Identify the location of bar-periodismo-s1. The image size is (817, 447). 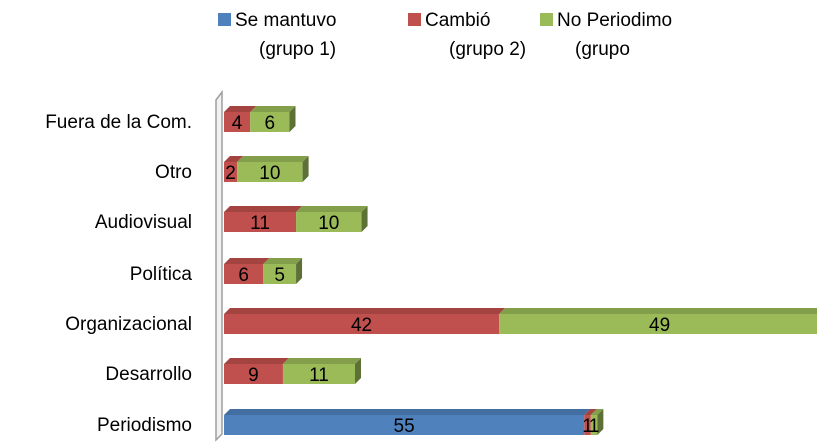
(404, 425).